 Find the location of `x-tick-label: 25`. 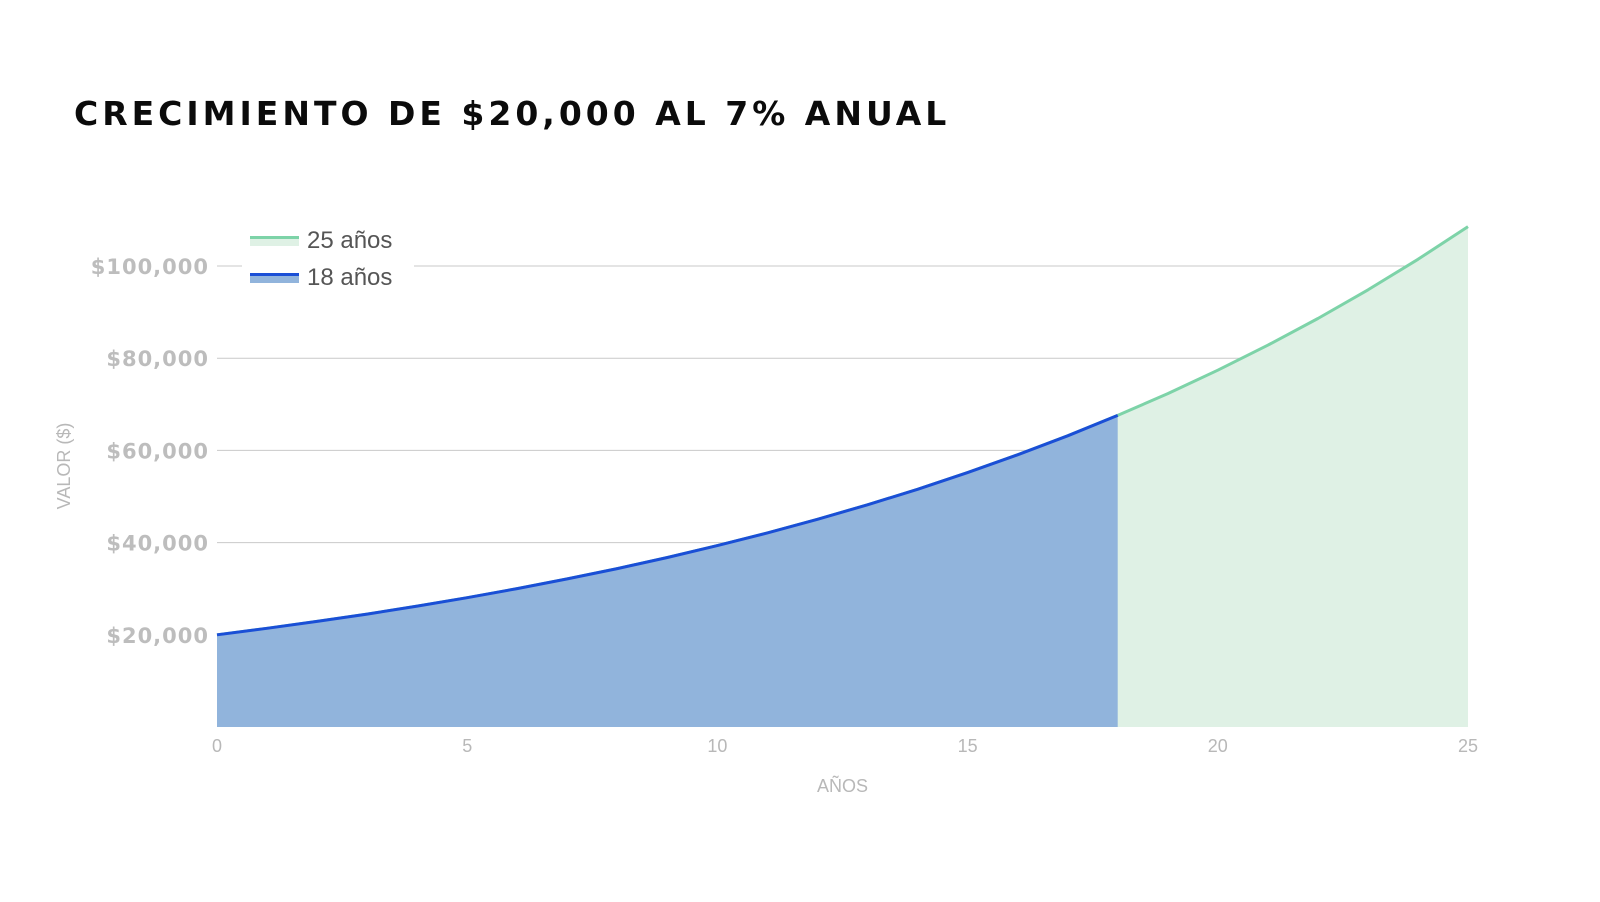

x-tick-label: 25 is located at coordinates (1468, 746).